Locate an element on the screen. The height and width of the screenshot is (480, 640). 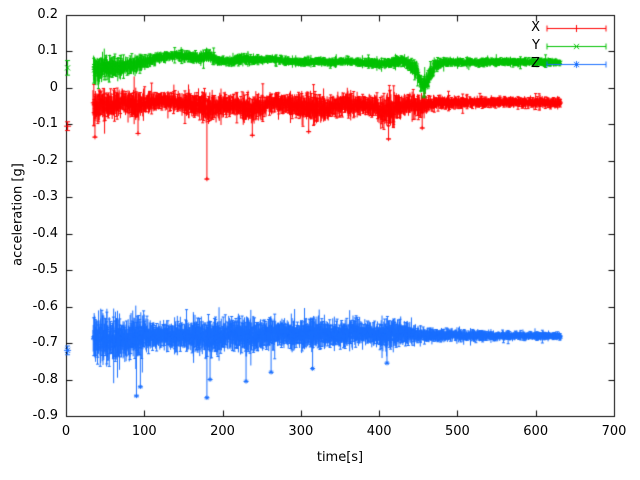
y-tick-label: -0.4 is located at coordinates (45, 233).